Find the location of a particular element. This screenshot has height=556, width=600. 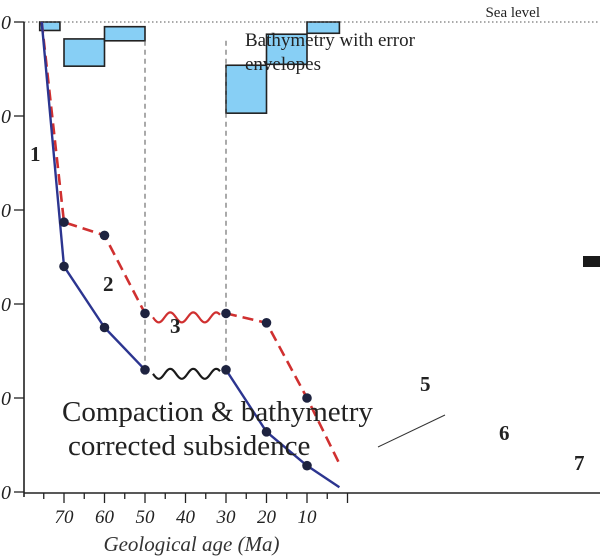

stage-label-5: 5 is located at coordinates (425, 384).